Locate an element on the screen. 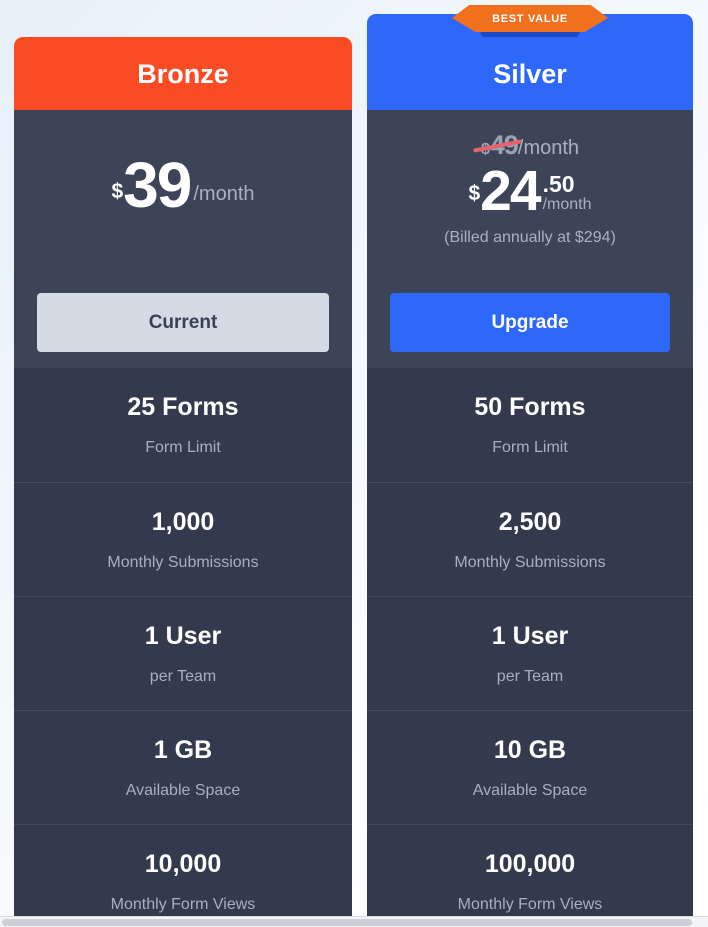 The height and width of the screenshot is (927, 708). horizontal-scrollbar is located at coordinates (354, 921).